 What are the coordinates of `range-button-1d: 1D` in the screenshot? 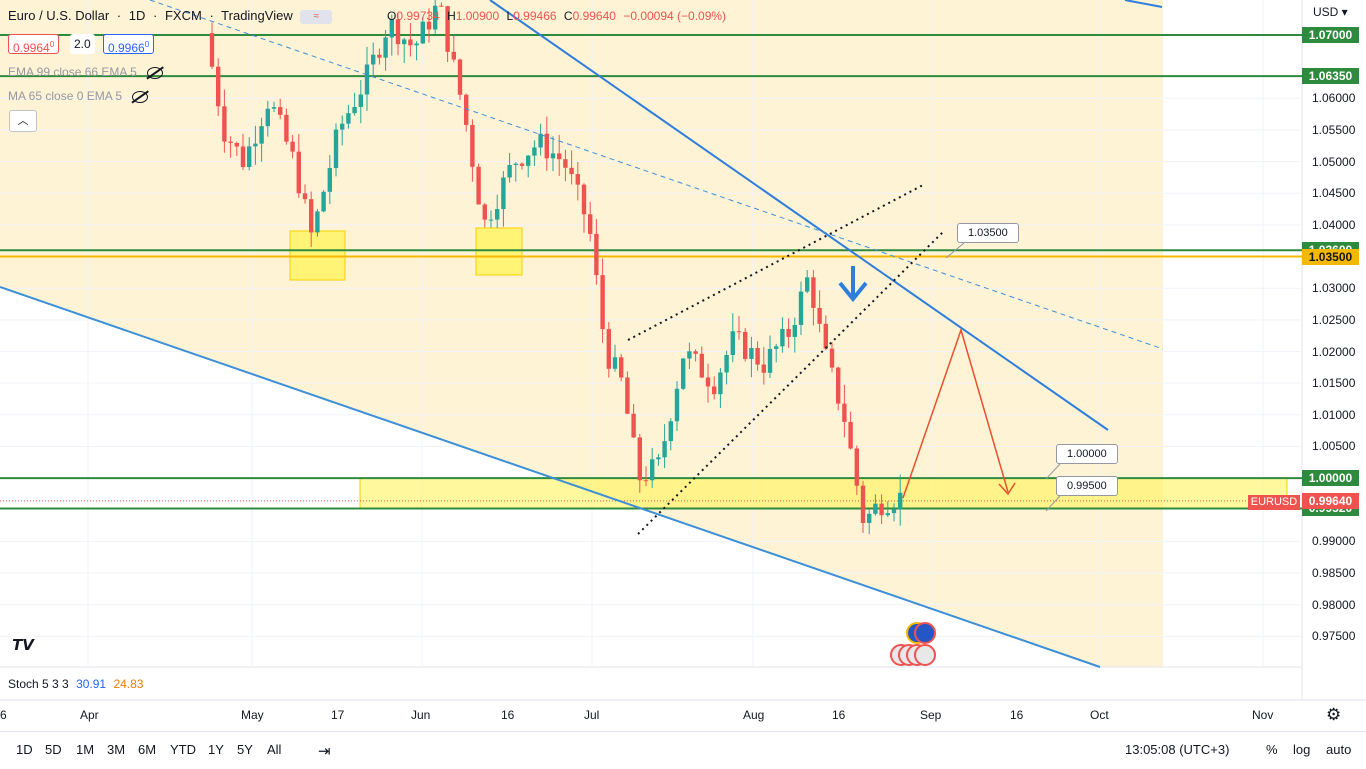 It's located at (24, 749).